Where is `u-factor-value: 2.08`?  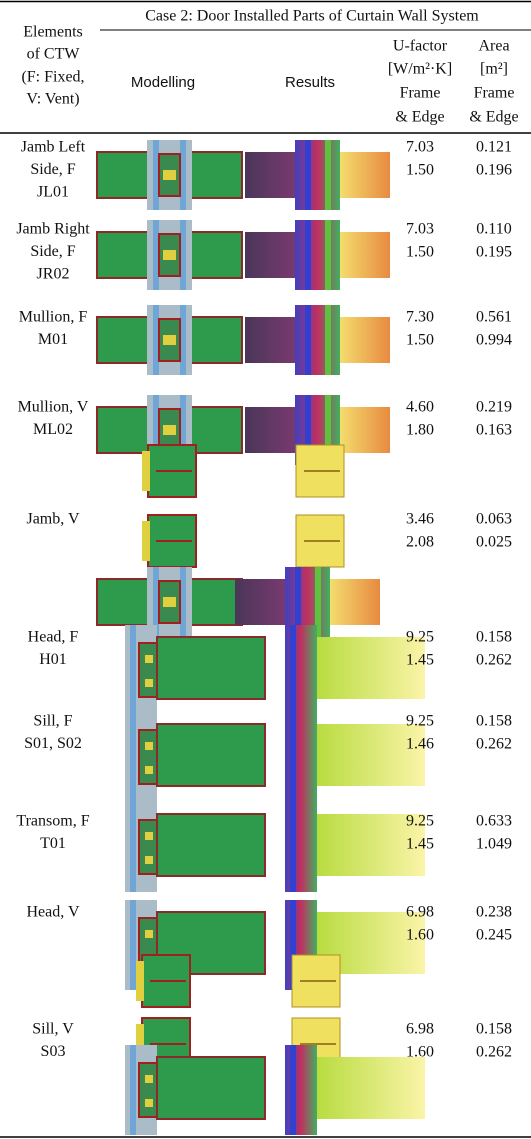 u-factor-value: 2.08 is located at coordinates (420, 542).